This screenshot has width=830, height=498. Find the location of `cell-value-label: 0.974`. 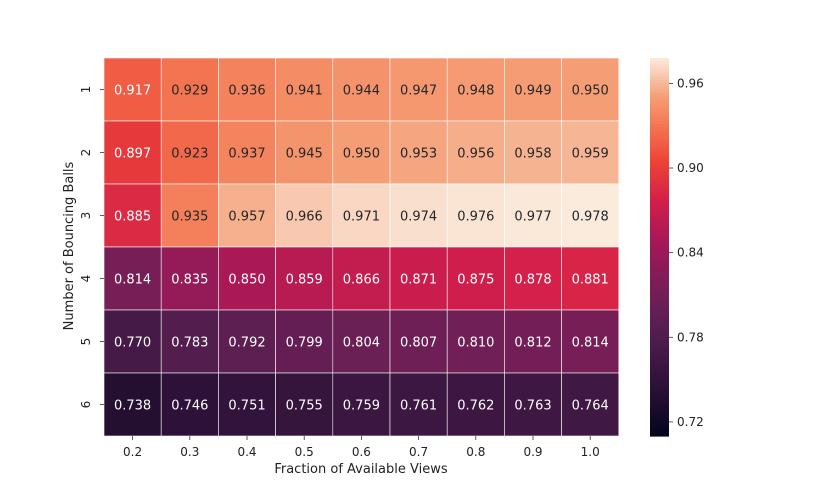

cell-value-label: 0.974 is located at coordinates (418, 217).